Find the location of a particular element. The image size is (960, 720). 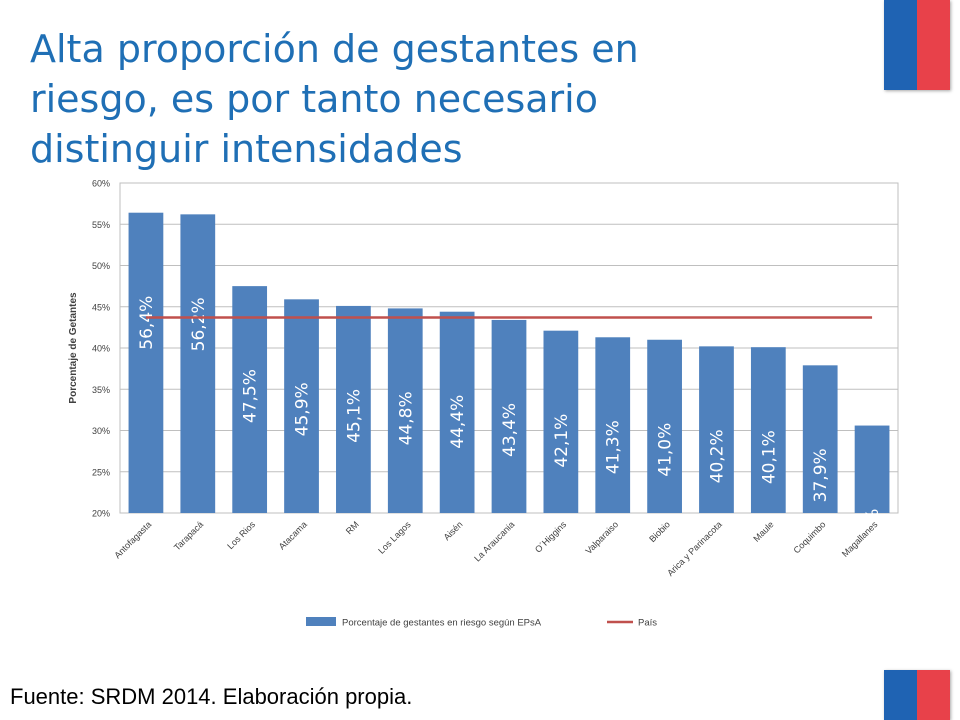

bar-data-label: 40,2% is located at coordinates (717, 456).